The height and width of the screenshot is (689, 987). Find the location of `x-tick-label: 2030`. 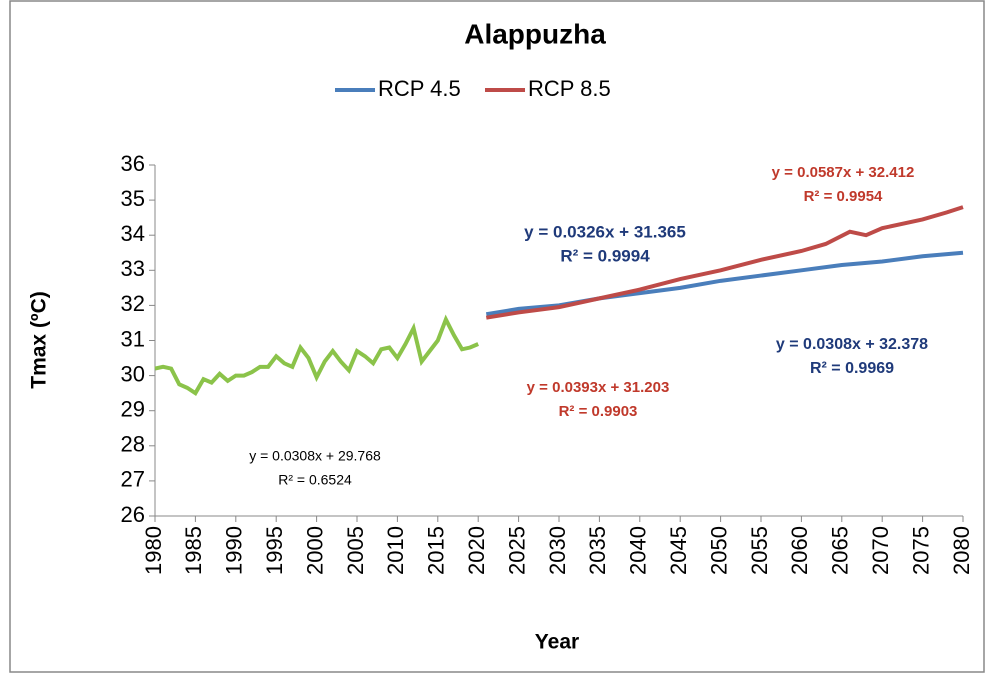

x-tick-label: 2030 is located at coordinates (557, 550).